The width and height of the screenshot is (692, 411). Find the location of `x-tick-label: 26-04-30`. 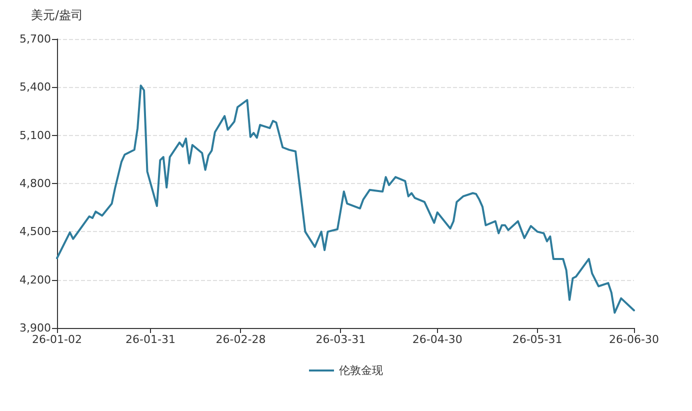

x-tick-label: 26-04-30 is located at coordinates (437, 339).